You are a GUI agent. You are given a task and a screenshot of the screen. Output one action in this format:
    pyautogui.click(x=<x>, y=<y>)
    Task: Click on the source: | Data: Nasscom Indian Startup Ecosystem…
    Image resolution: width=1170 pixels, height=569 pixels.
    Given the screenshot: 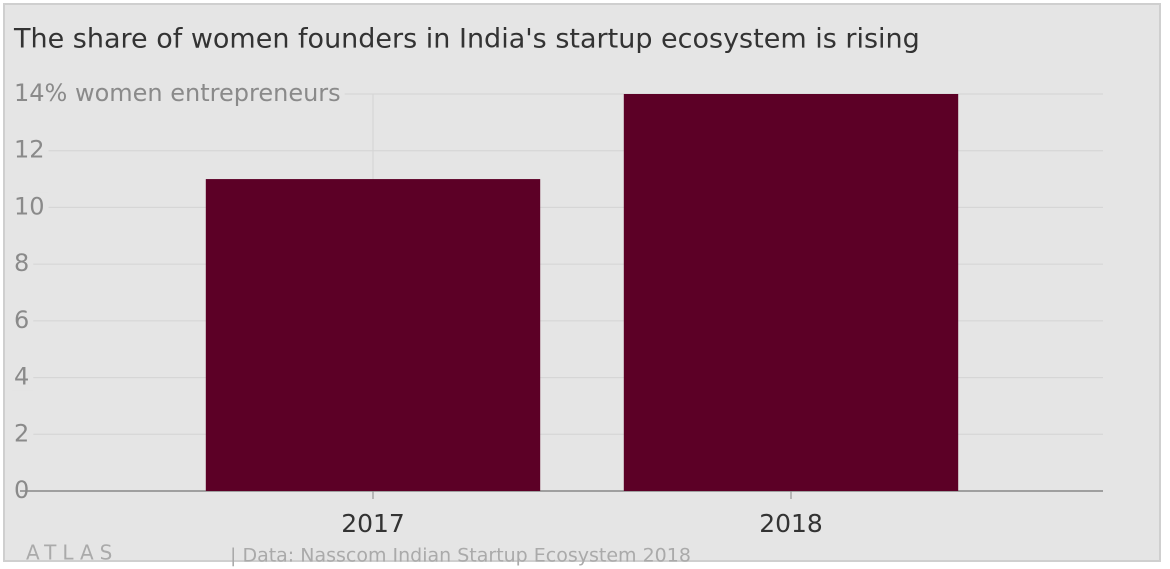 What is the action you would take?
    pyautogui.click(x=460, y=556)
    